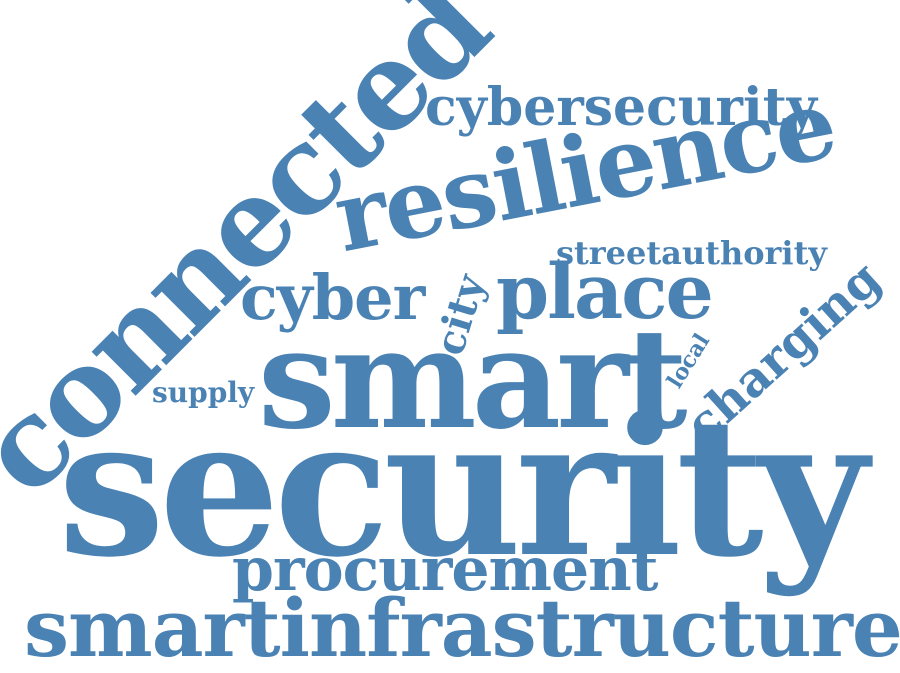 The width and height of the screenshot is (900, 673). What do you see at coordinates (691, 253) in the screenshot?
I see `word-streetauthority: streetauthority` at bounding box center [691, 253].